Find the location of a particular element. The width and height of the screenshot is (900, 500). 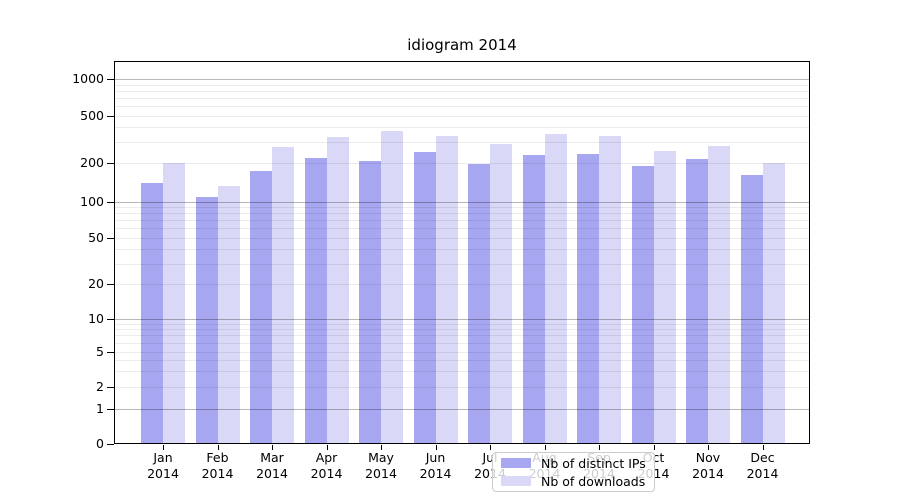

chart-title: idiogram 2014 is located at coordinates (462, 45).